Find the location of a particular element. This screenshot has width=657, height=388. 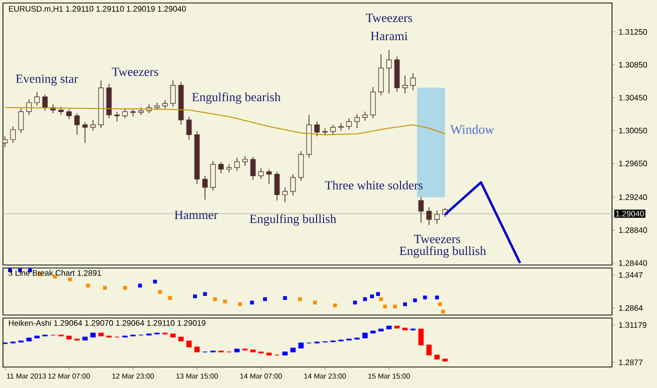

line-series is located at coordinates (225, 121).